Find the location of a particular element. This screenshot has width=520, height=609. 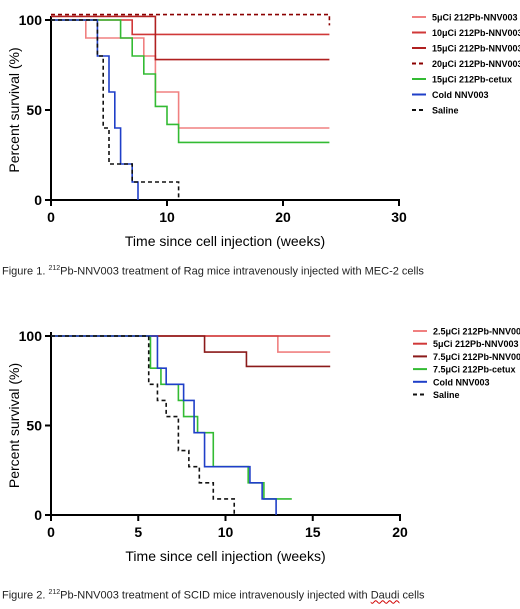

legend-label: 2.5μCi 212Pb-NNV003 is located at coordinates (476, 332).